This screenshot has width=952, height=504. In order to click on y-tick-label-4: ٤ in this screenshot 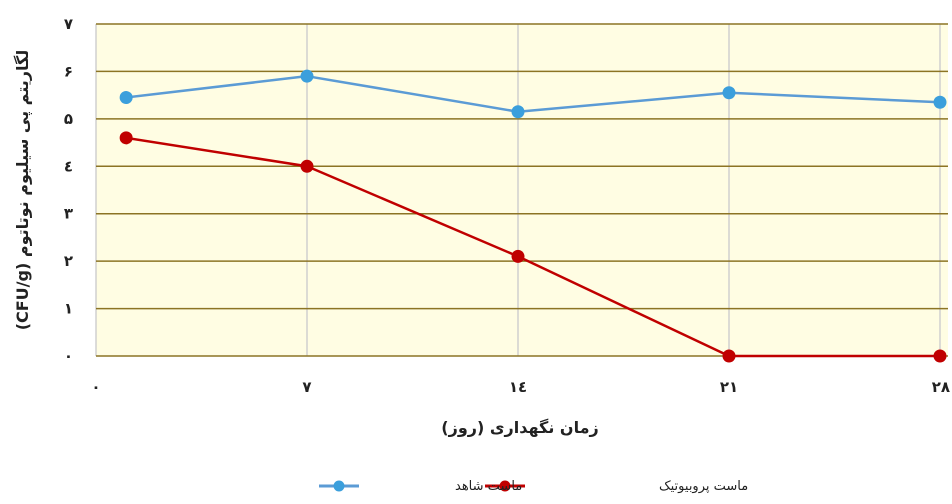, I will do `click(68, 166)`.